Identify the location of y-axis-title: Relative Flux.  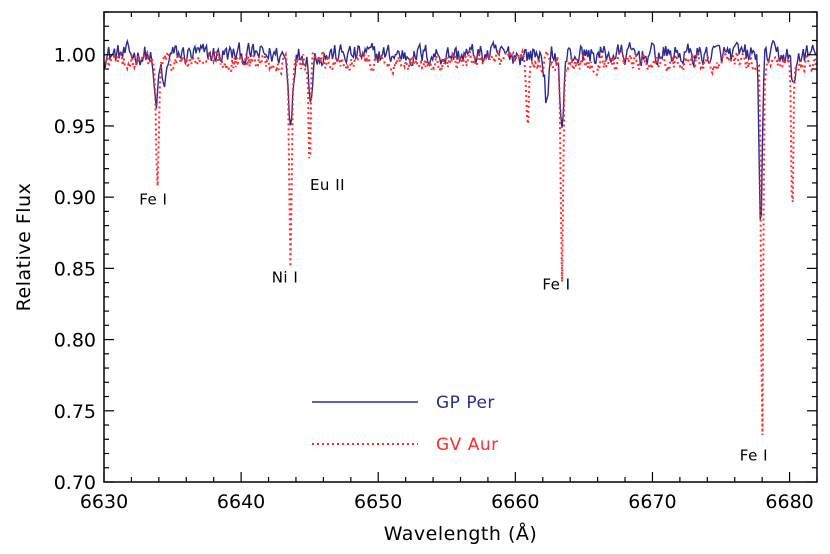
(24, 247).